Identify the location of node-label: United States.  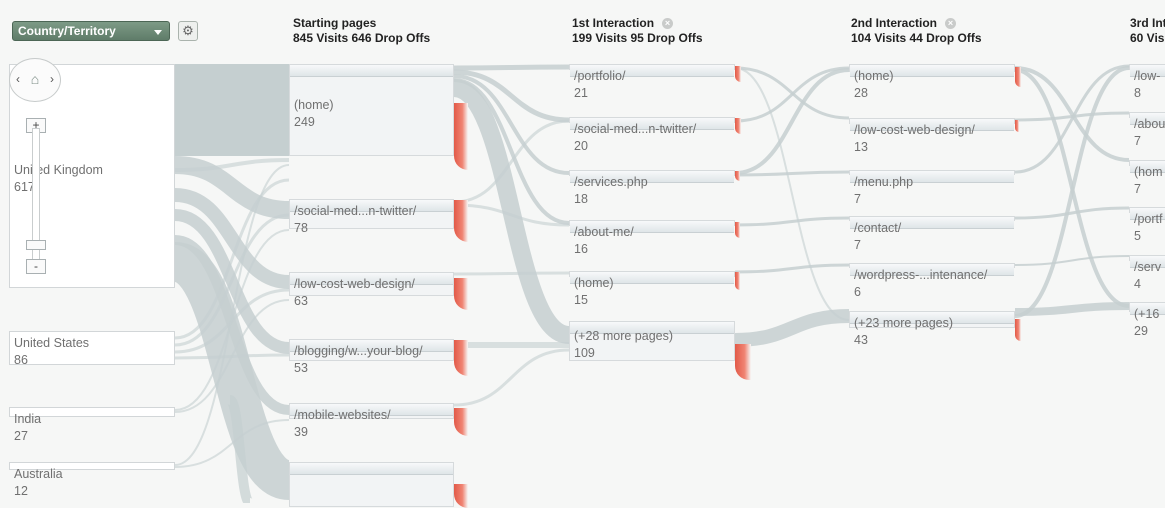
(52, 343).